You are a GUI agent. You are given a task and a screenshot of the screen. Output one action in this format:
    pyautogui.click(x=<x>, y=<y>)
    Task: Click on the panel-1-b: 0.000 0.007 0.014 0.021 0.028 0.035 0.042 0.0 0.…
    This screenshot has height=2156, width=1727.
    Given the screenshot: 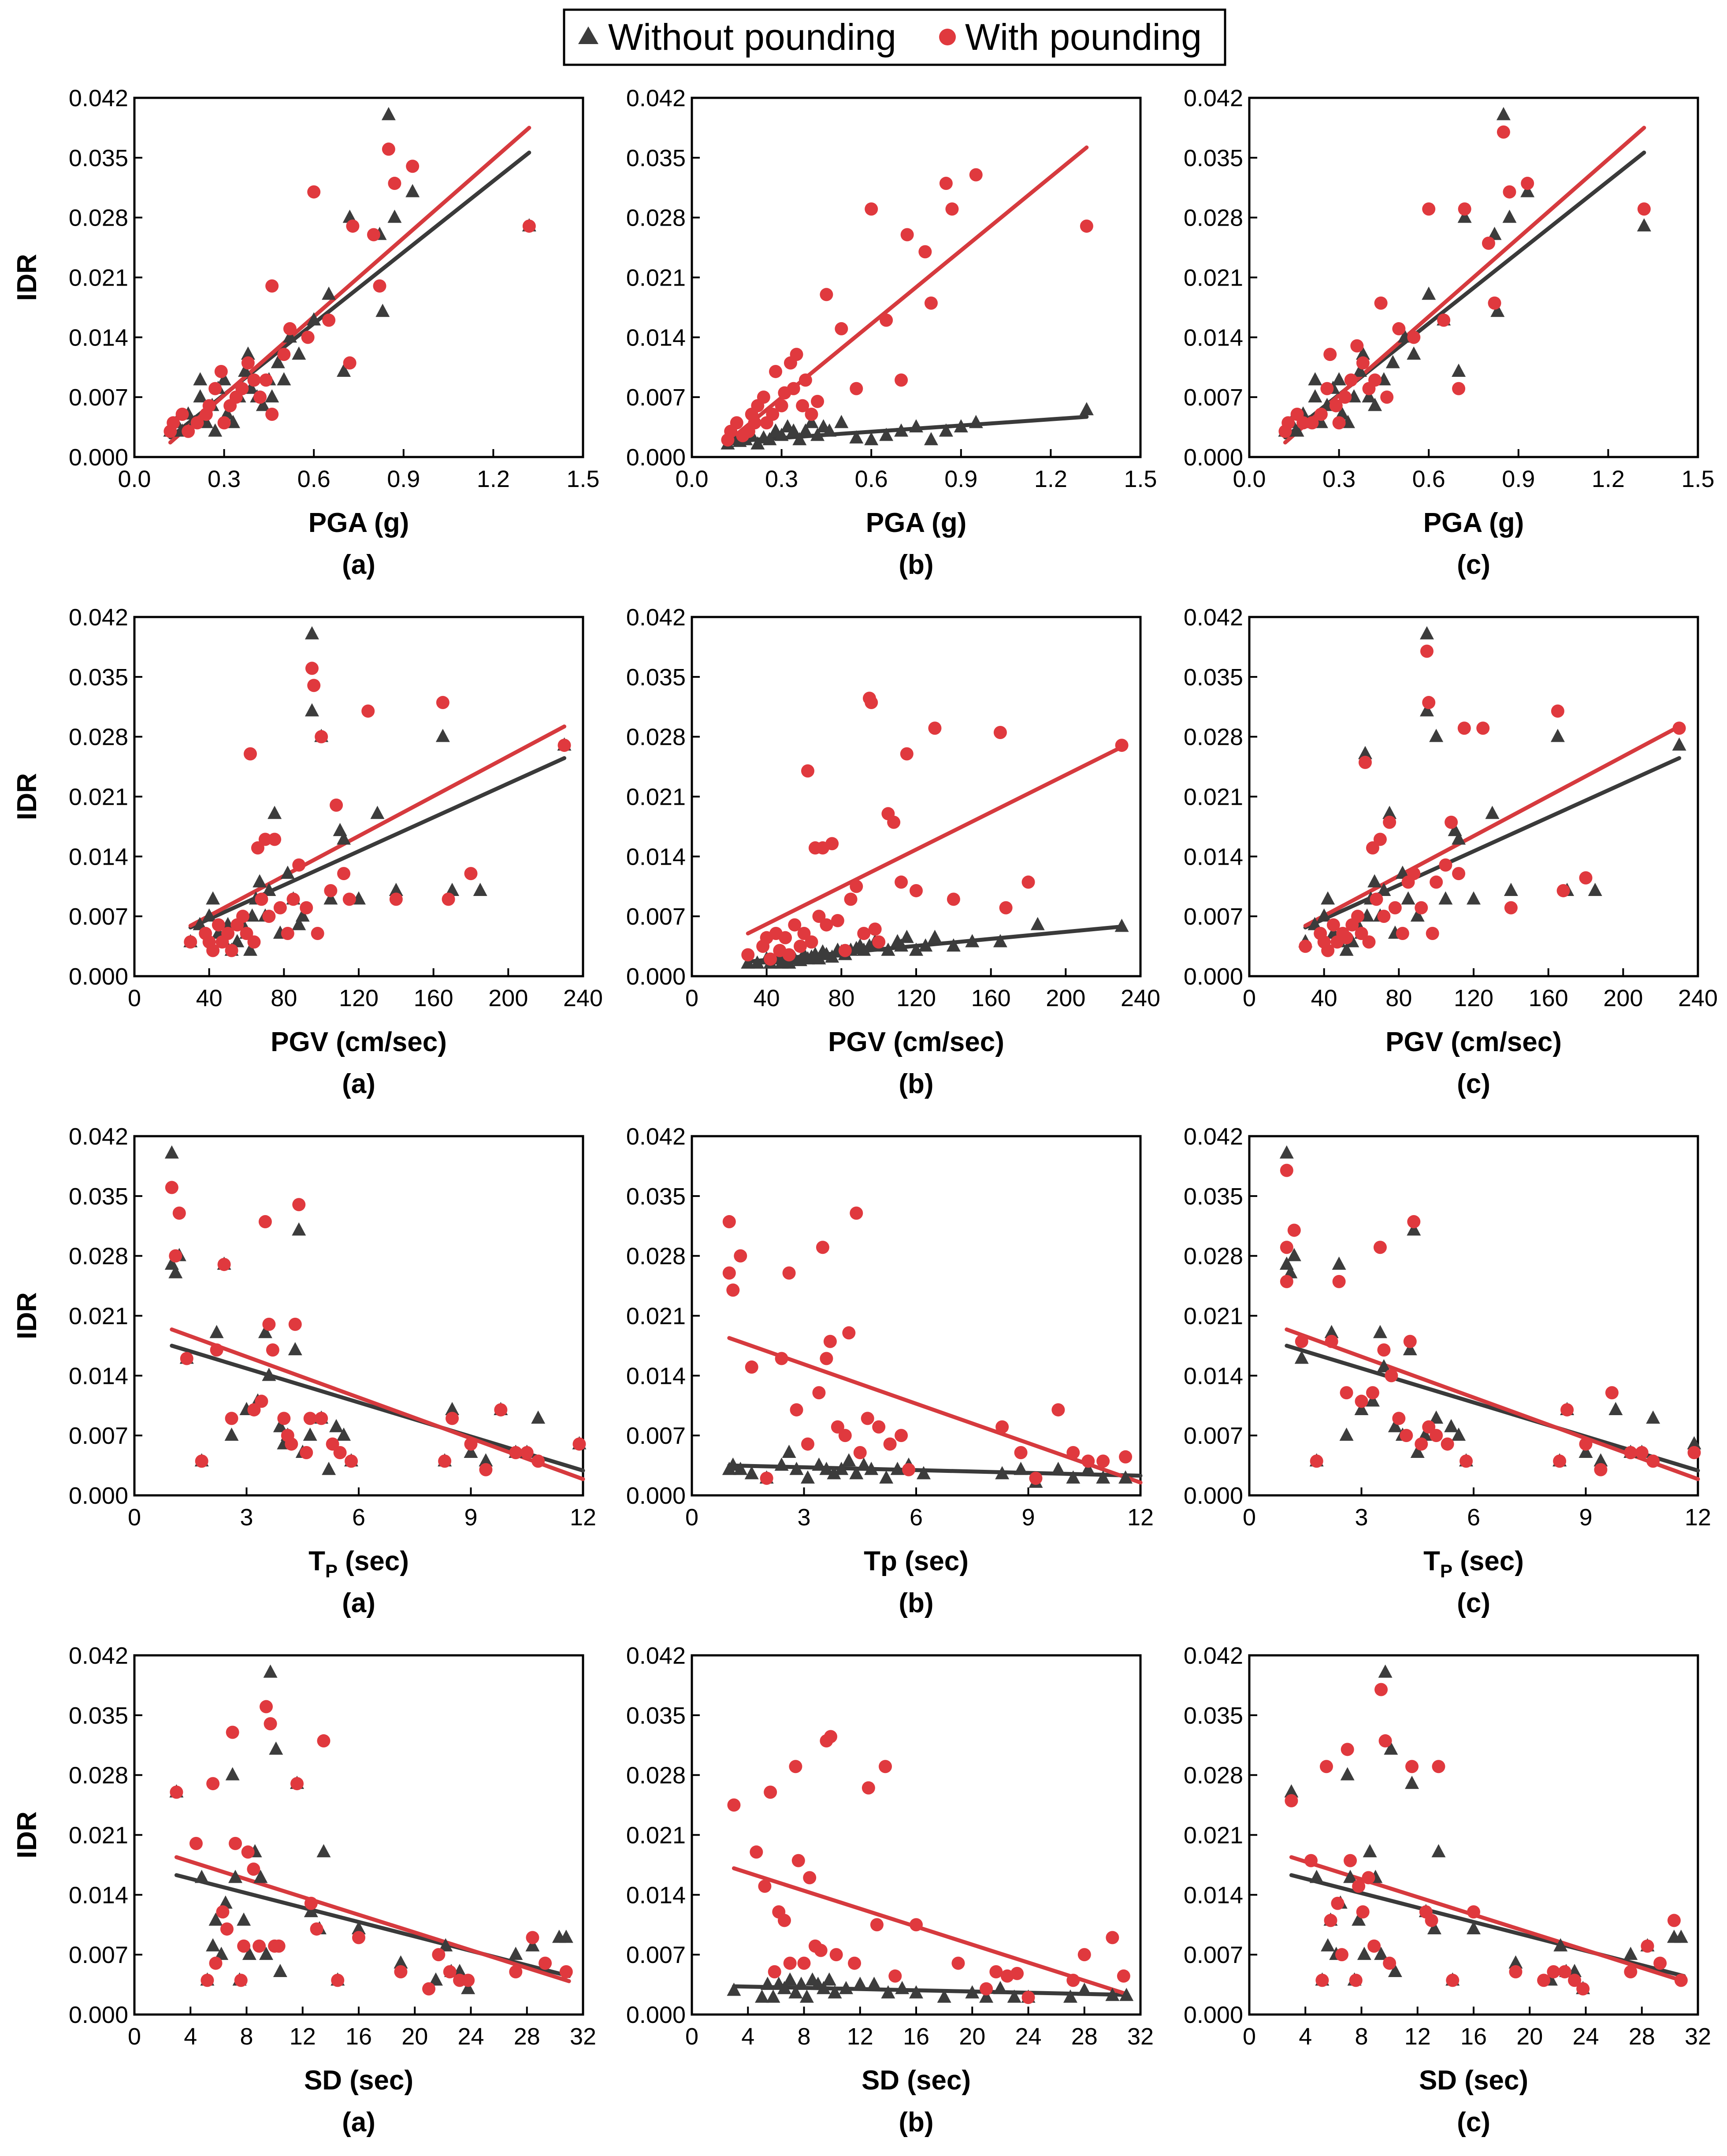 What is the action you would take?
    pyautogui.click(x=891, y=332)
    